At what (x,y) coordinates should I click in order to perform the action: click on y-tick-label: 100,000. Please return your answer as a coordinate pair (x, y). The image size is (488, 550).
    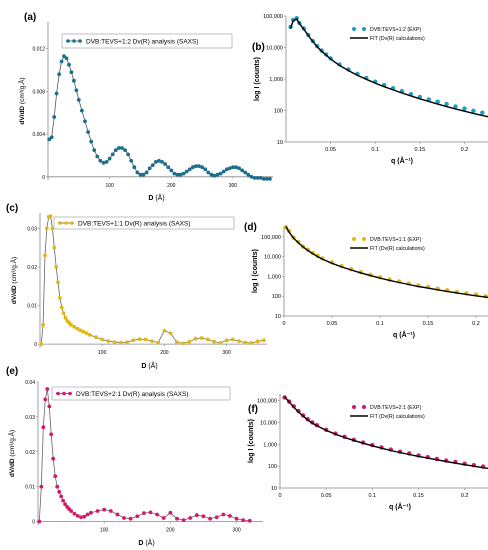
    Looking at the image, I should click on (271, 238).